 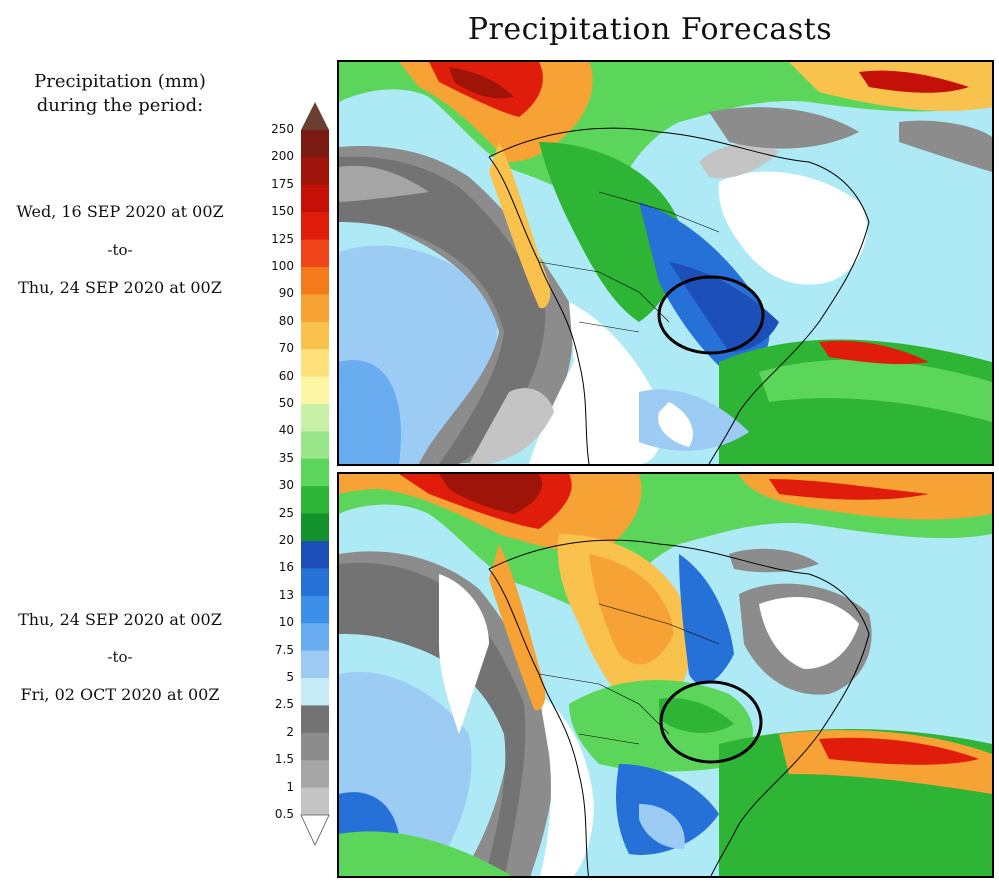 What do you see at coordinates (284, 649) in the screenshot?
I see `scale-tick-label: 7.5` at bounding box center [284, 649].